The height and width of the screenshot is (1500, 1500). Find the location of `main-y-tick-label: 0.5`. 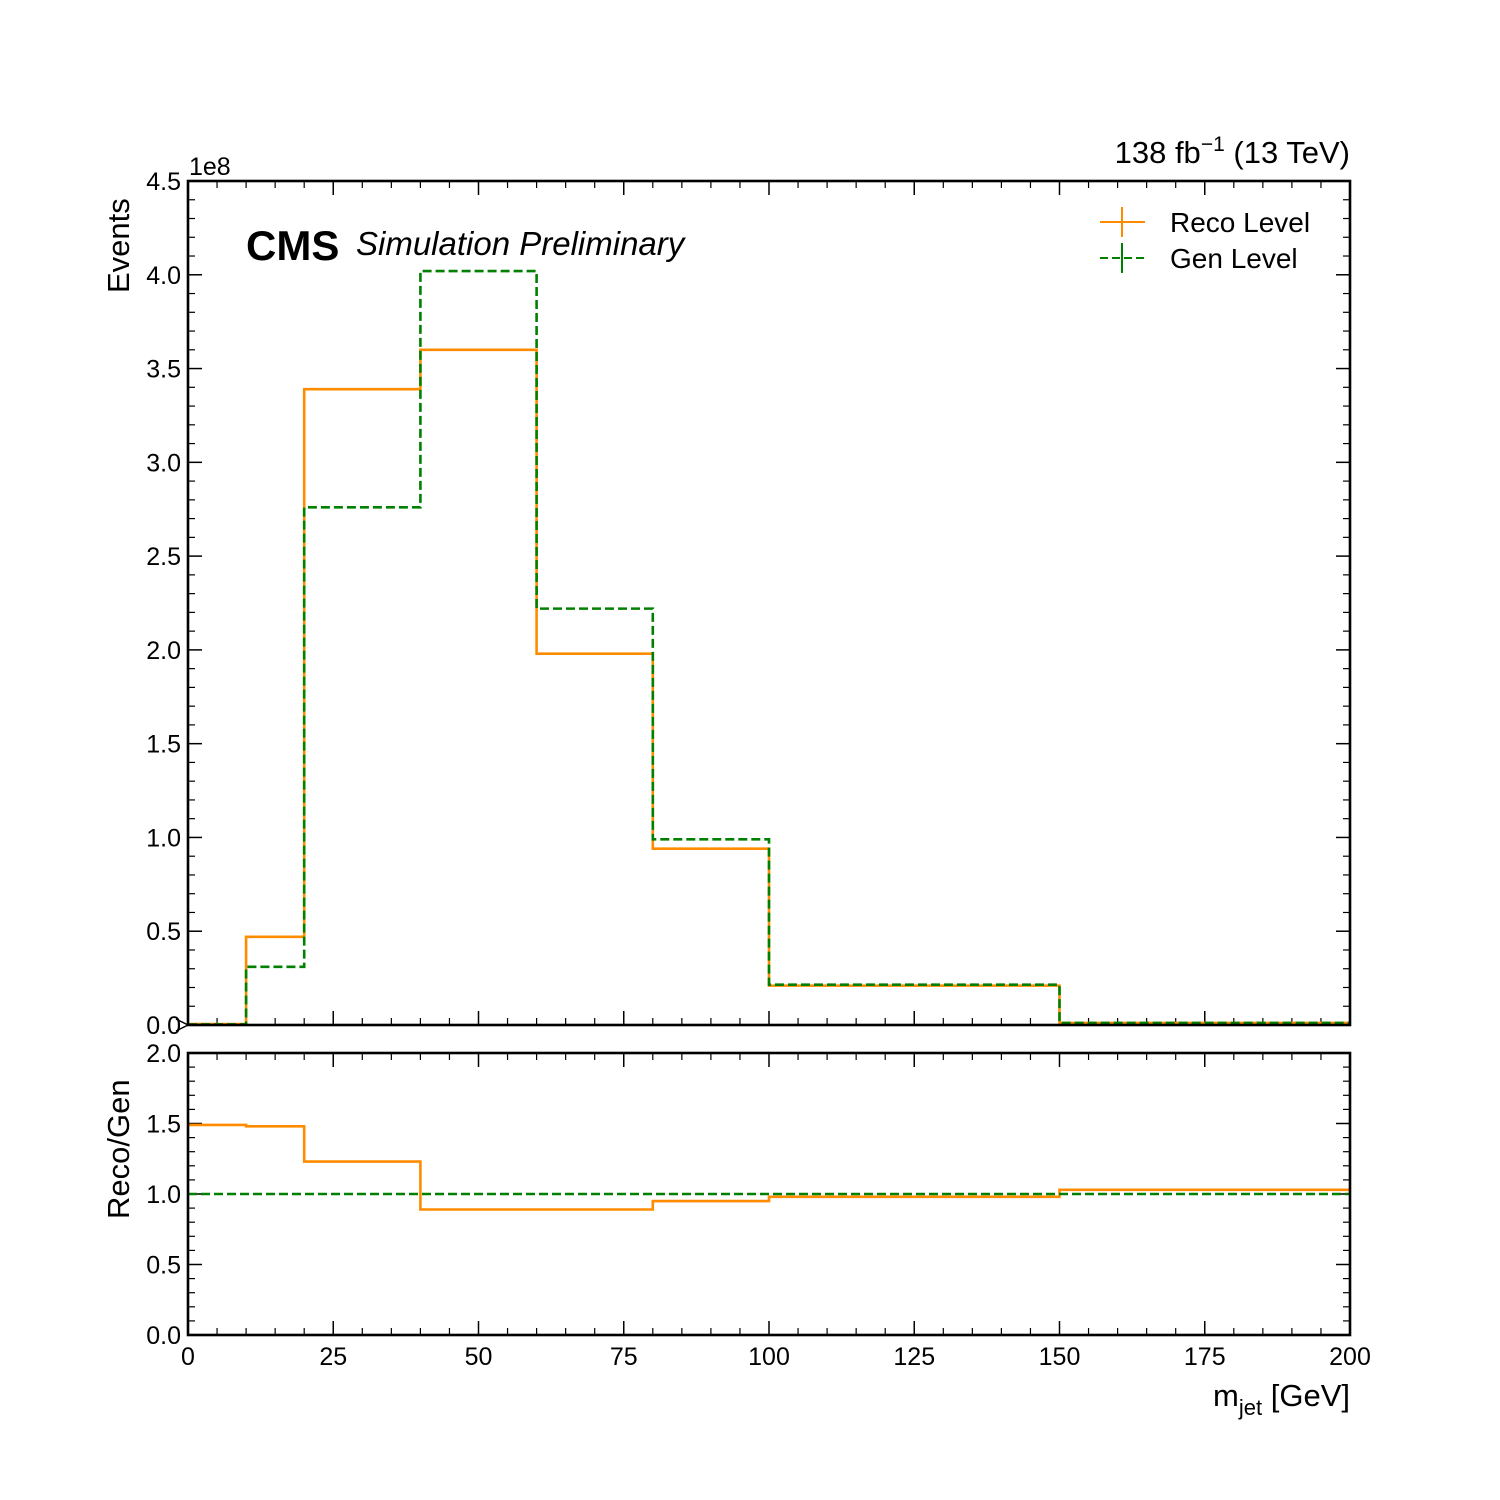

main-y-tick-label: 0.5 is located at coordinates (163, 932).